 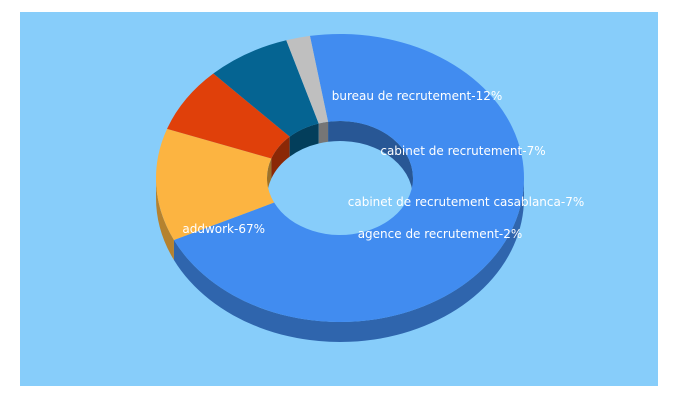 I want to click on slice-inner-wall-cabinet-de-recrutement-casablanca, so click(x=304, y=140).